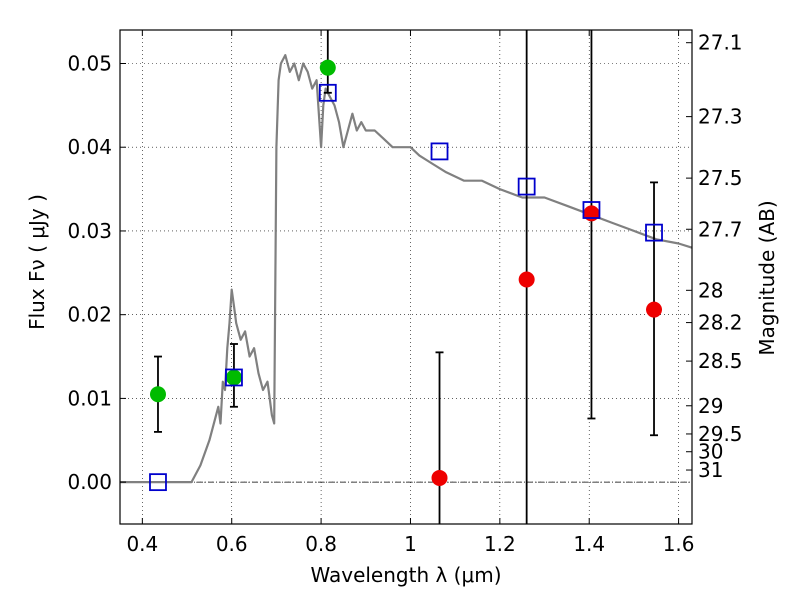 The height and width of the screenshot is (600, 800). Describe the element at coordinates (96, 272) in the screenshot. I see `y-axis: 0.00 0.01 0.02 0.03 0.04 0.05` at that location.